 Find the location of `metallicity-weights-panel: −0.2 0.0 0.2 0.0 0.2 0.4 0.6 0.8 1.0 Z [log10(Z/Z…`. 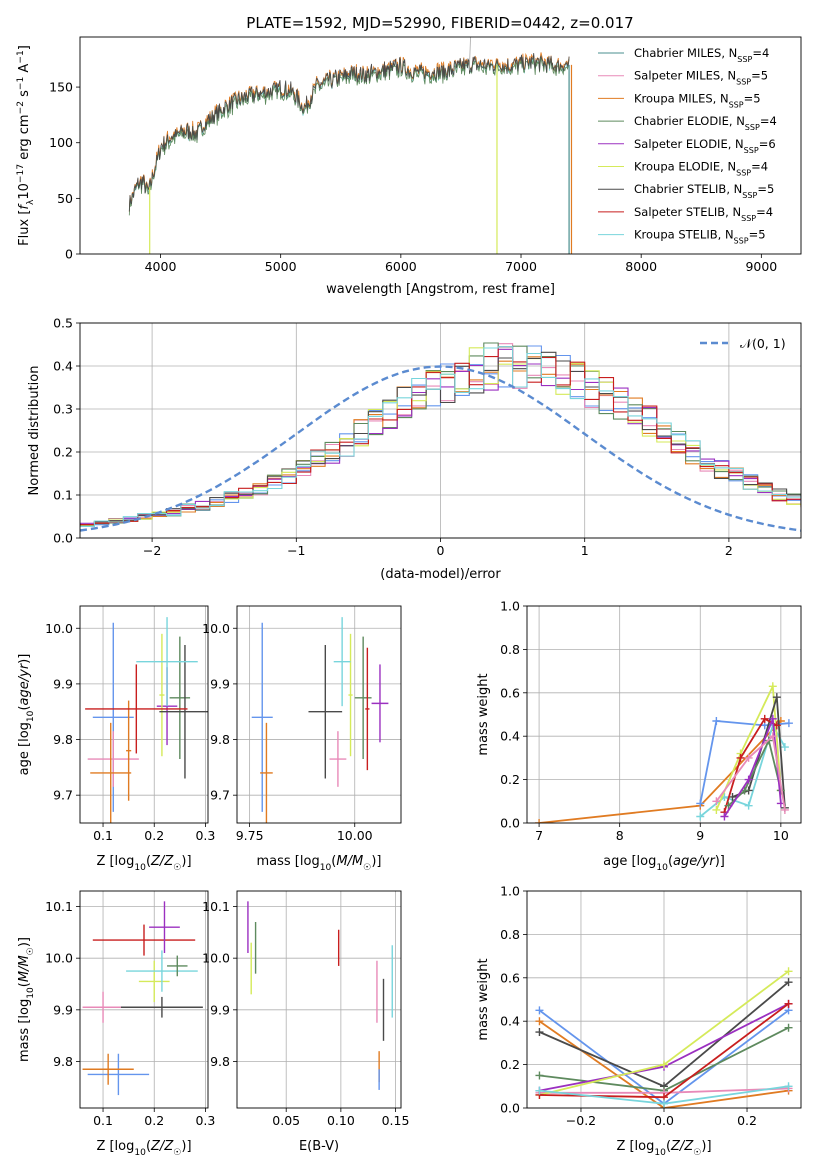

metallicity-weights-panel: −0.2 0.0 0.2 0.0 0.2 0.4 0.6 0.8 1.0 Z [log10(Z/Z… is located at coordinates (639, 1021).